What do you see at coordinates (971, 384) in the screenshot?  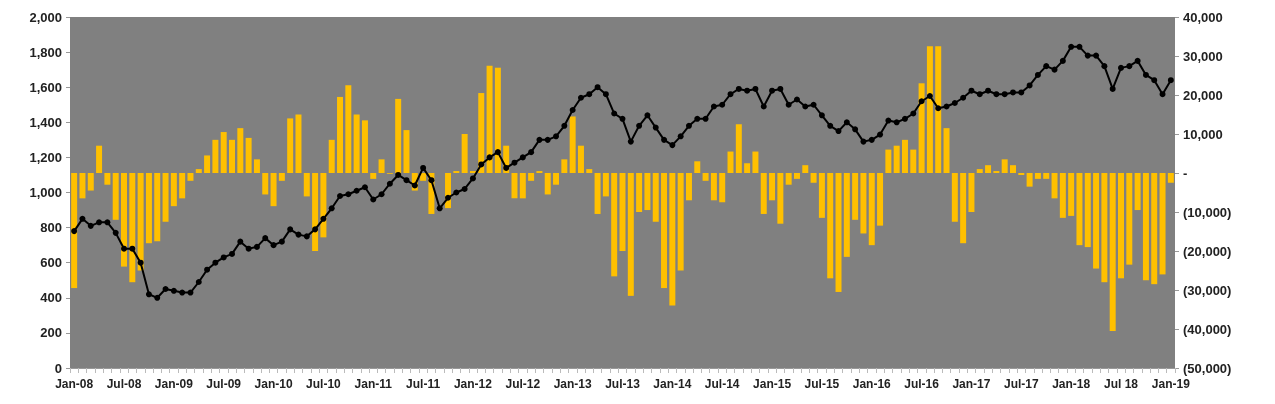 I see `x-tick-label: Jan-17` at bounding box center [971, 384].